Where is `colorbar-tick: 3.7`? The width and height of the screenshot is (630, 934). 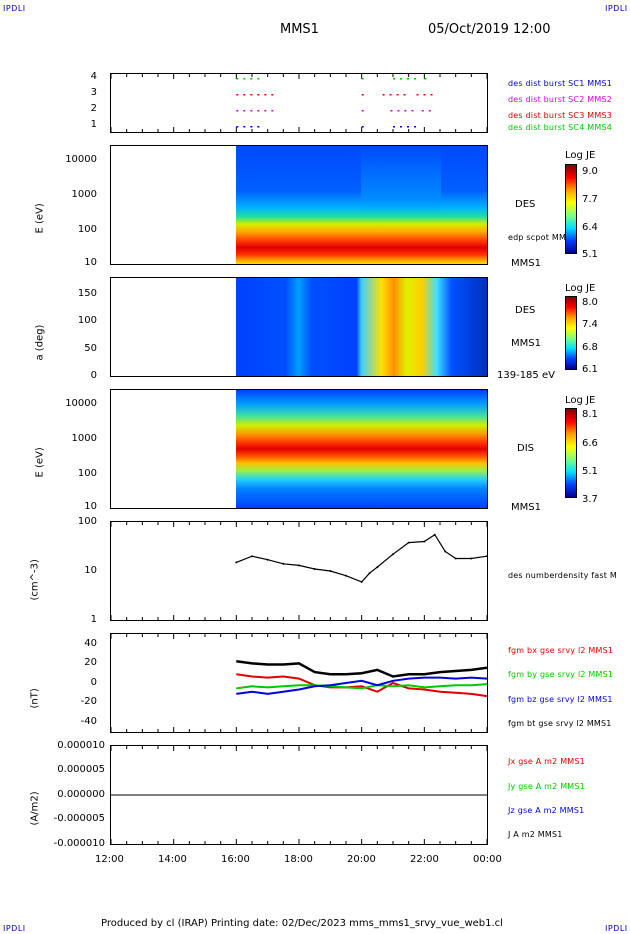
colorbar-tick: 3.7 is located at coordinates (590, 499).